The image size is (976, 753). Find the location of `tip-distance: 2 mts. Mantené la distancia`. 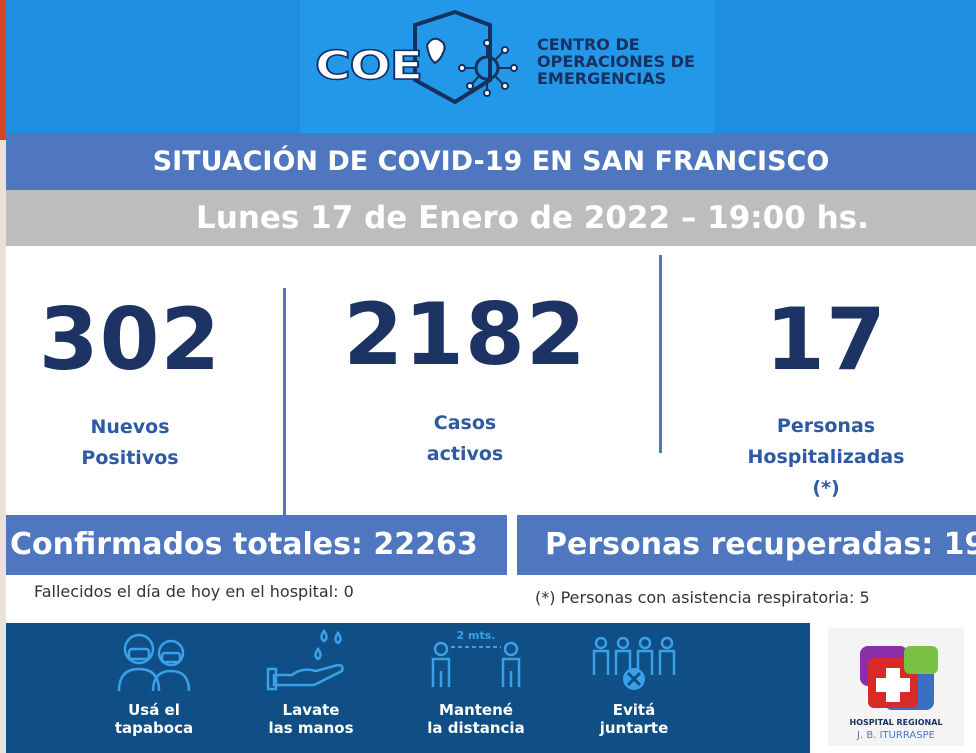

tip-distance: 2 mts. Mantené la distancia is located at coordinates (476, 681).